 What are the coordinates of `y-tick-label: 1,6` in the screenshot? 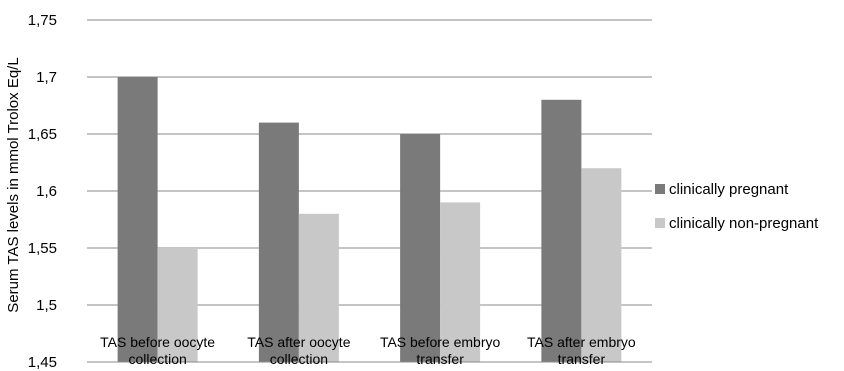 It's located at (46, 191).